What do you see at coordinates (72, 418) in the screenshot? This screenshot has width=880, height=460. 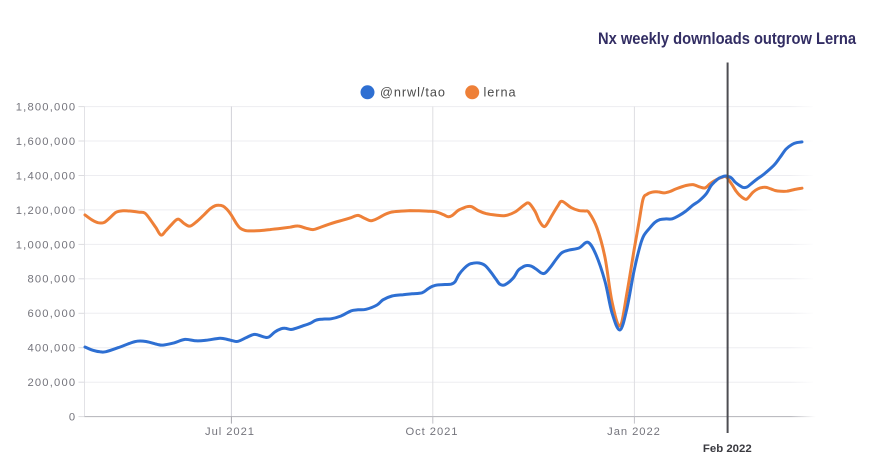 I see `svg-text: 0` at bounding box center [72, 418].